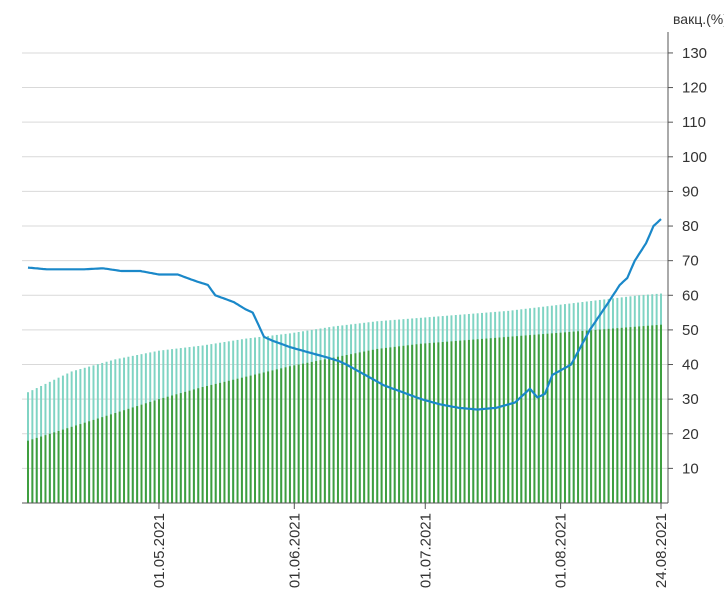 The image size is (724, 600). I want to click on y-axis-label: вакц.(%), so click(698, 19).